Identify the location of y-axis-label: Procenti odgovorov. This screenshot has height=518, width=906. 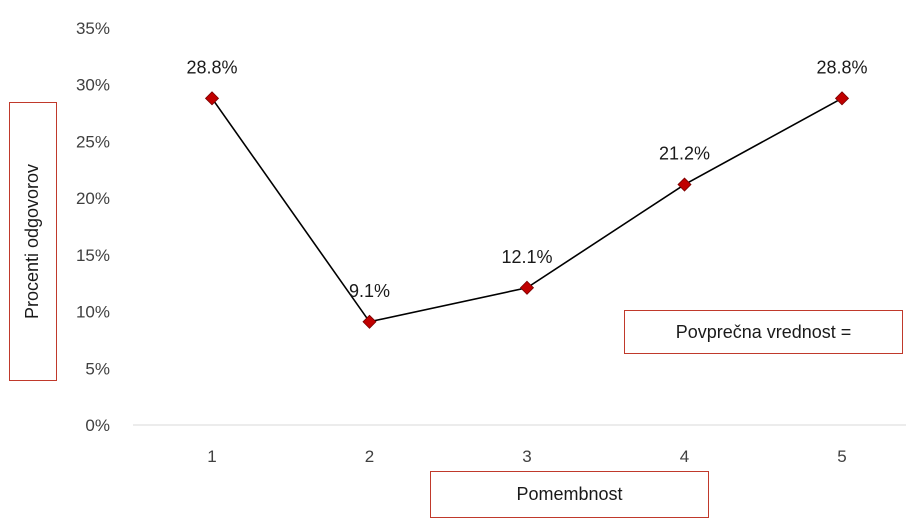
(32, 241).